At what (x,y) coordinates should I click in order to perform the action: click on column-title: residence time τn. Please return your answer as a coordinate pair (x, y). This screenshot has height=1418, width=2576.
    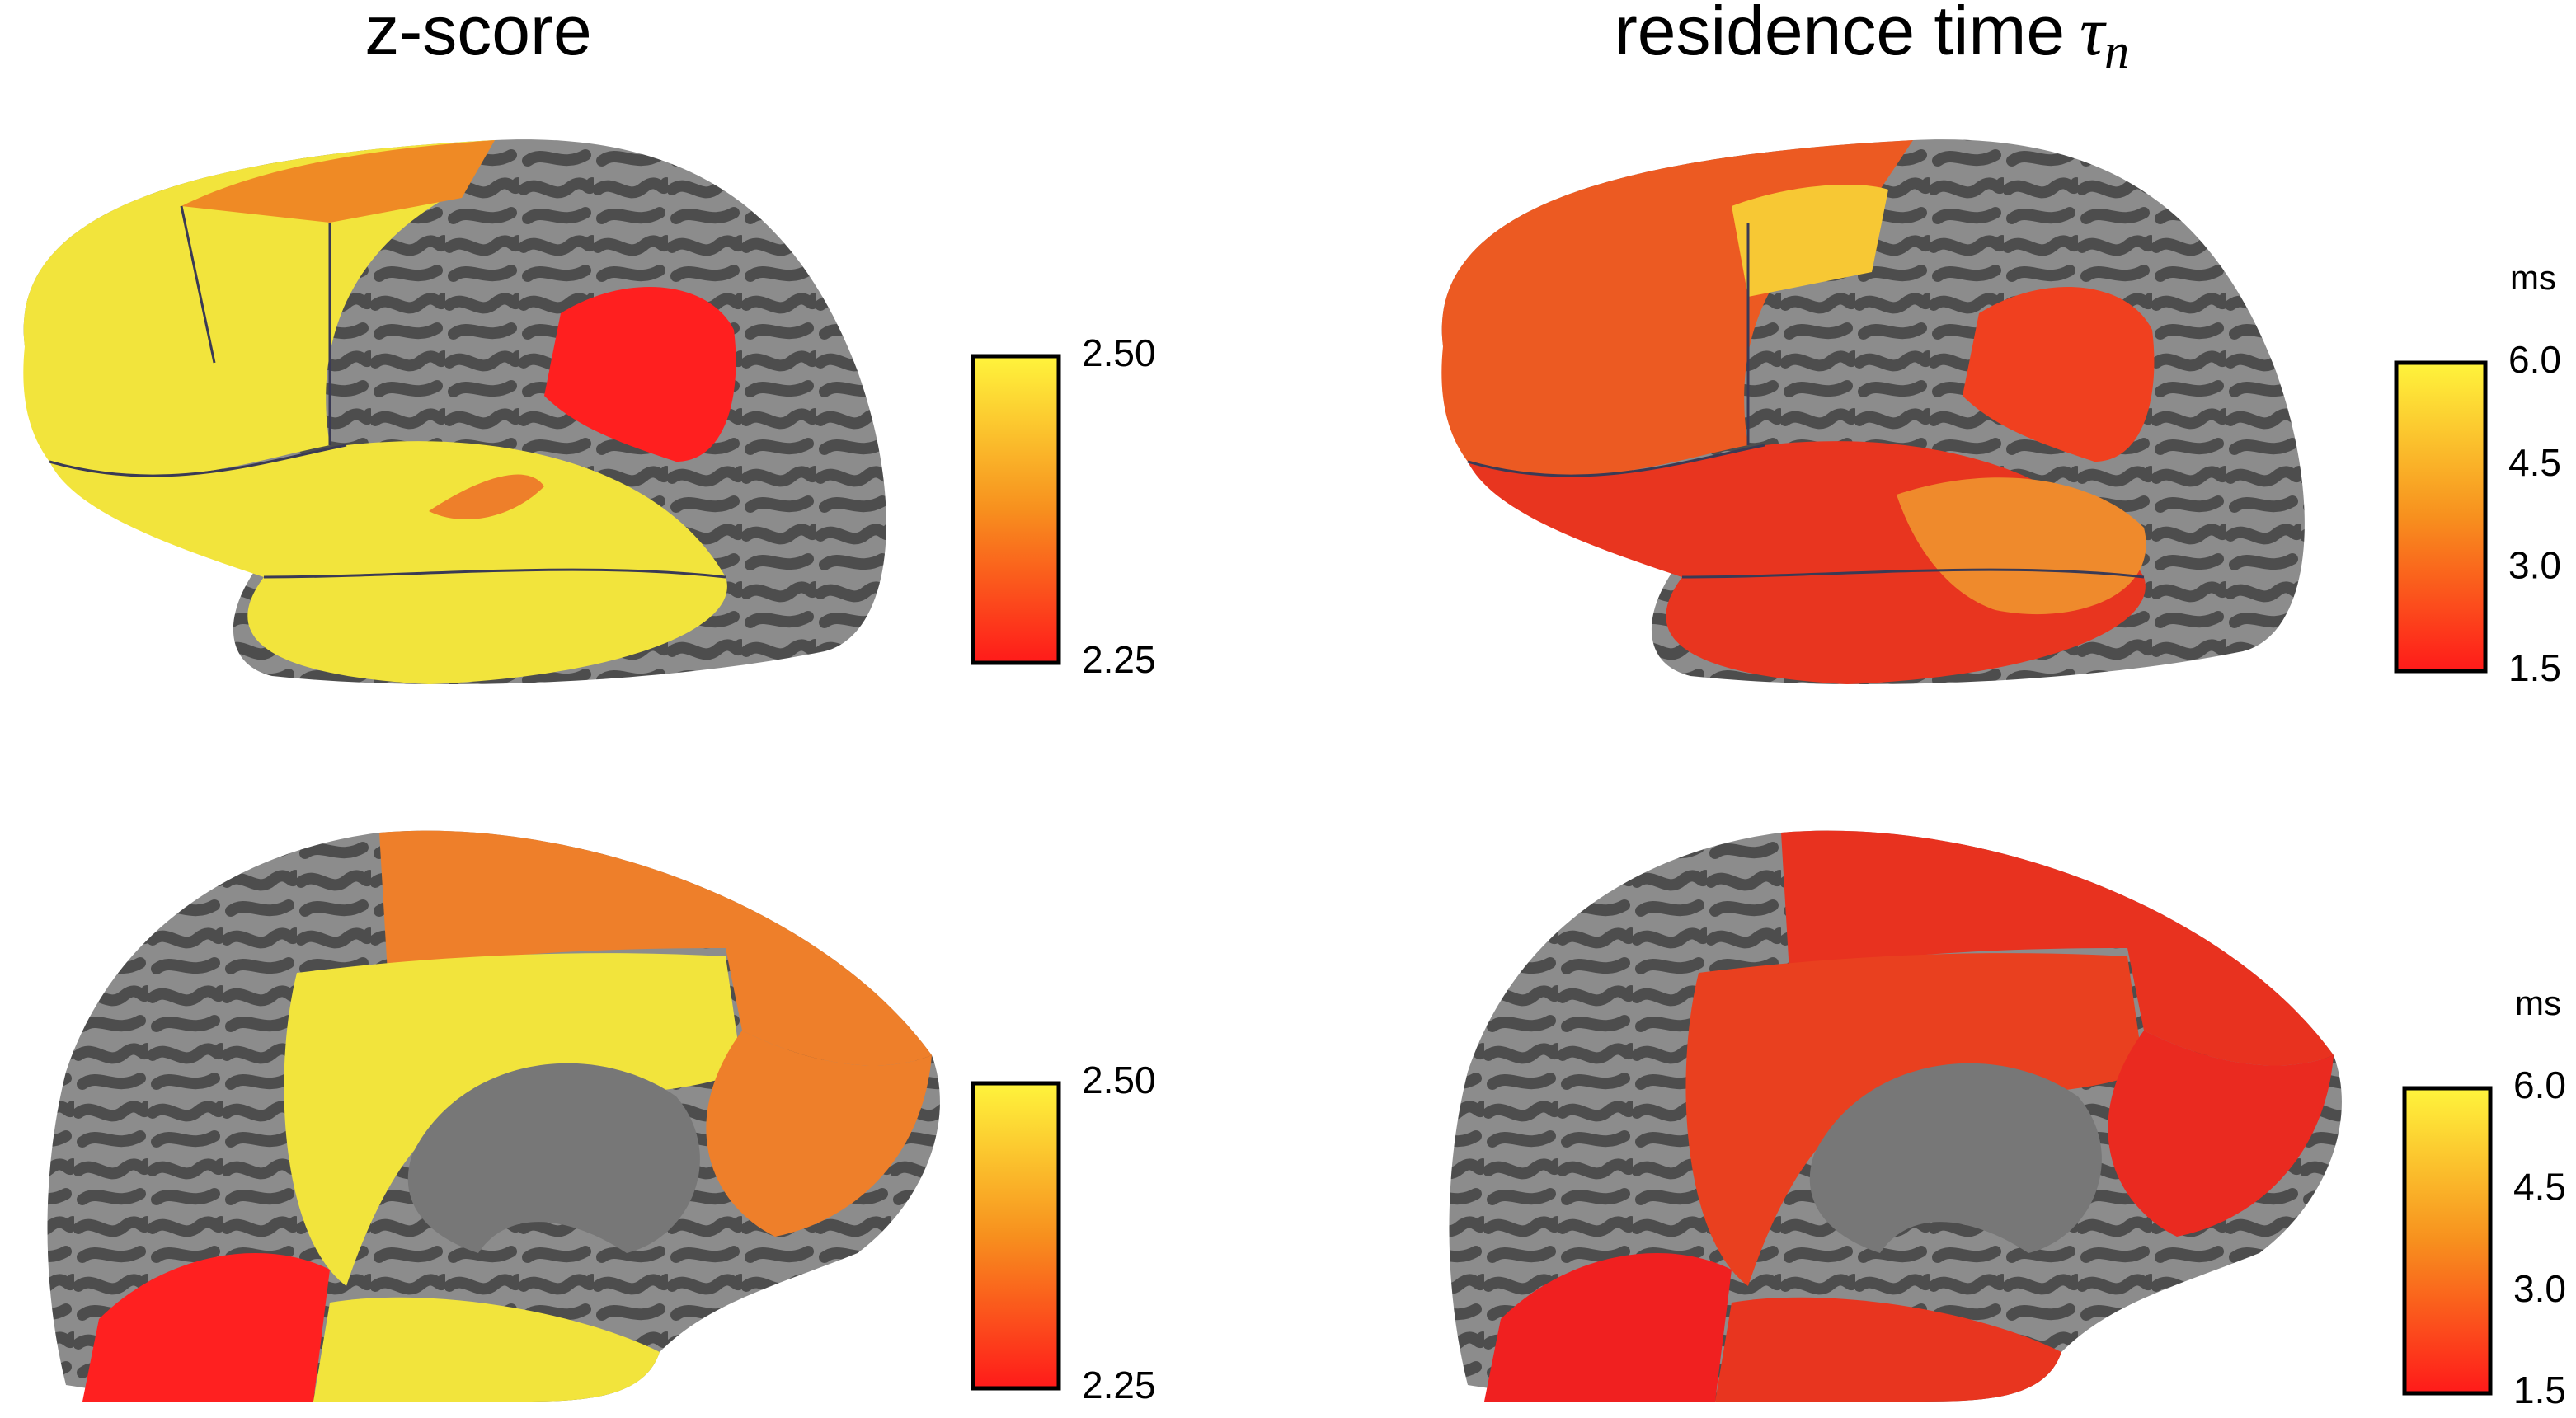
    Looking at the image, I should click on (1872, 39).